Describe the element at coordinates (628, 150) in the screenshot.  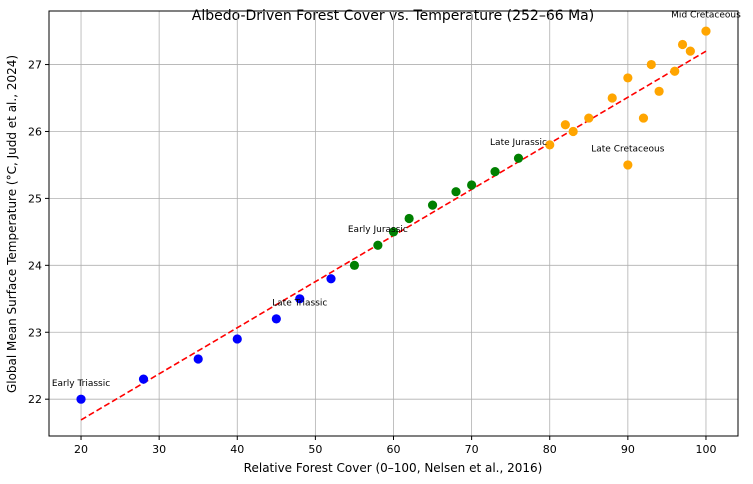
I see `annotation-label: Late Cretaceous` at that location.